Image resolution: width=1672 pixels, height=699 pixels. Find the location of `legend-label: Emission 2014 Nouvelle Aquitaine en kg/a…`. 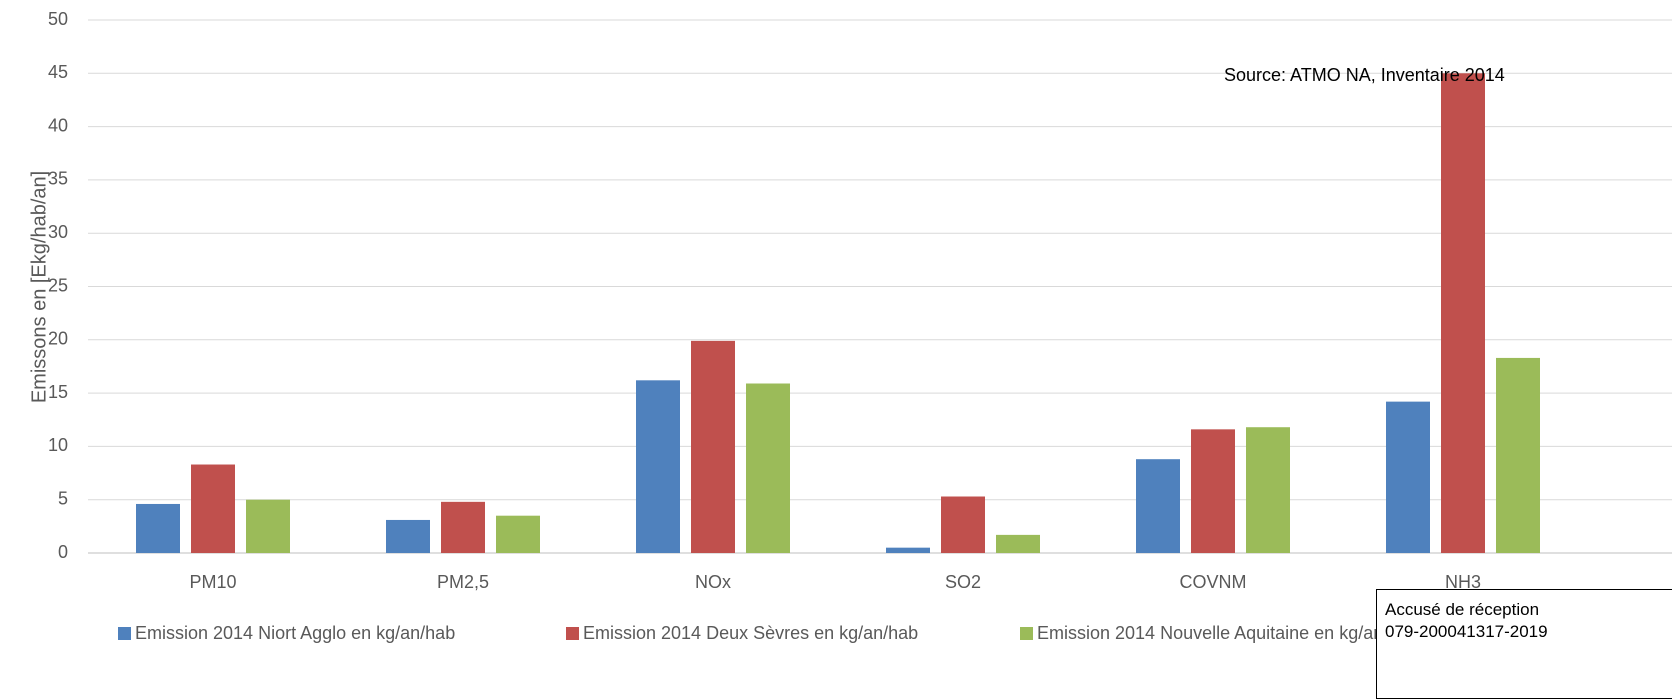

legend-label: Emission 2014 Nouvelle Aquitaine en kg/a… is located at coordinates (1228, 633).